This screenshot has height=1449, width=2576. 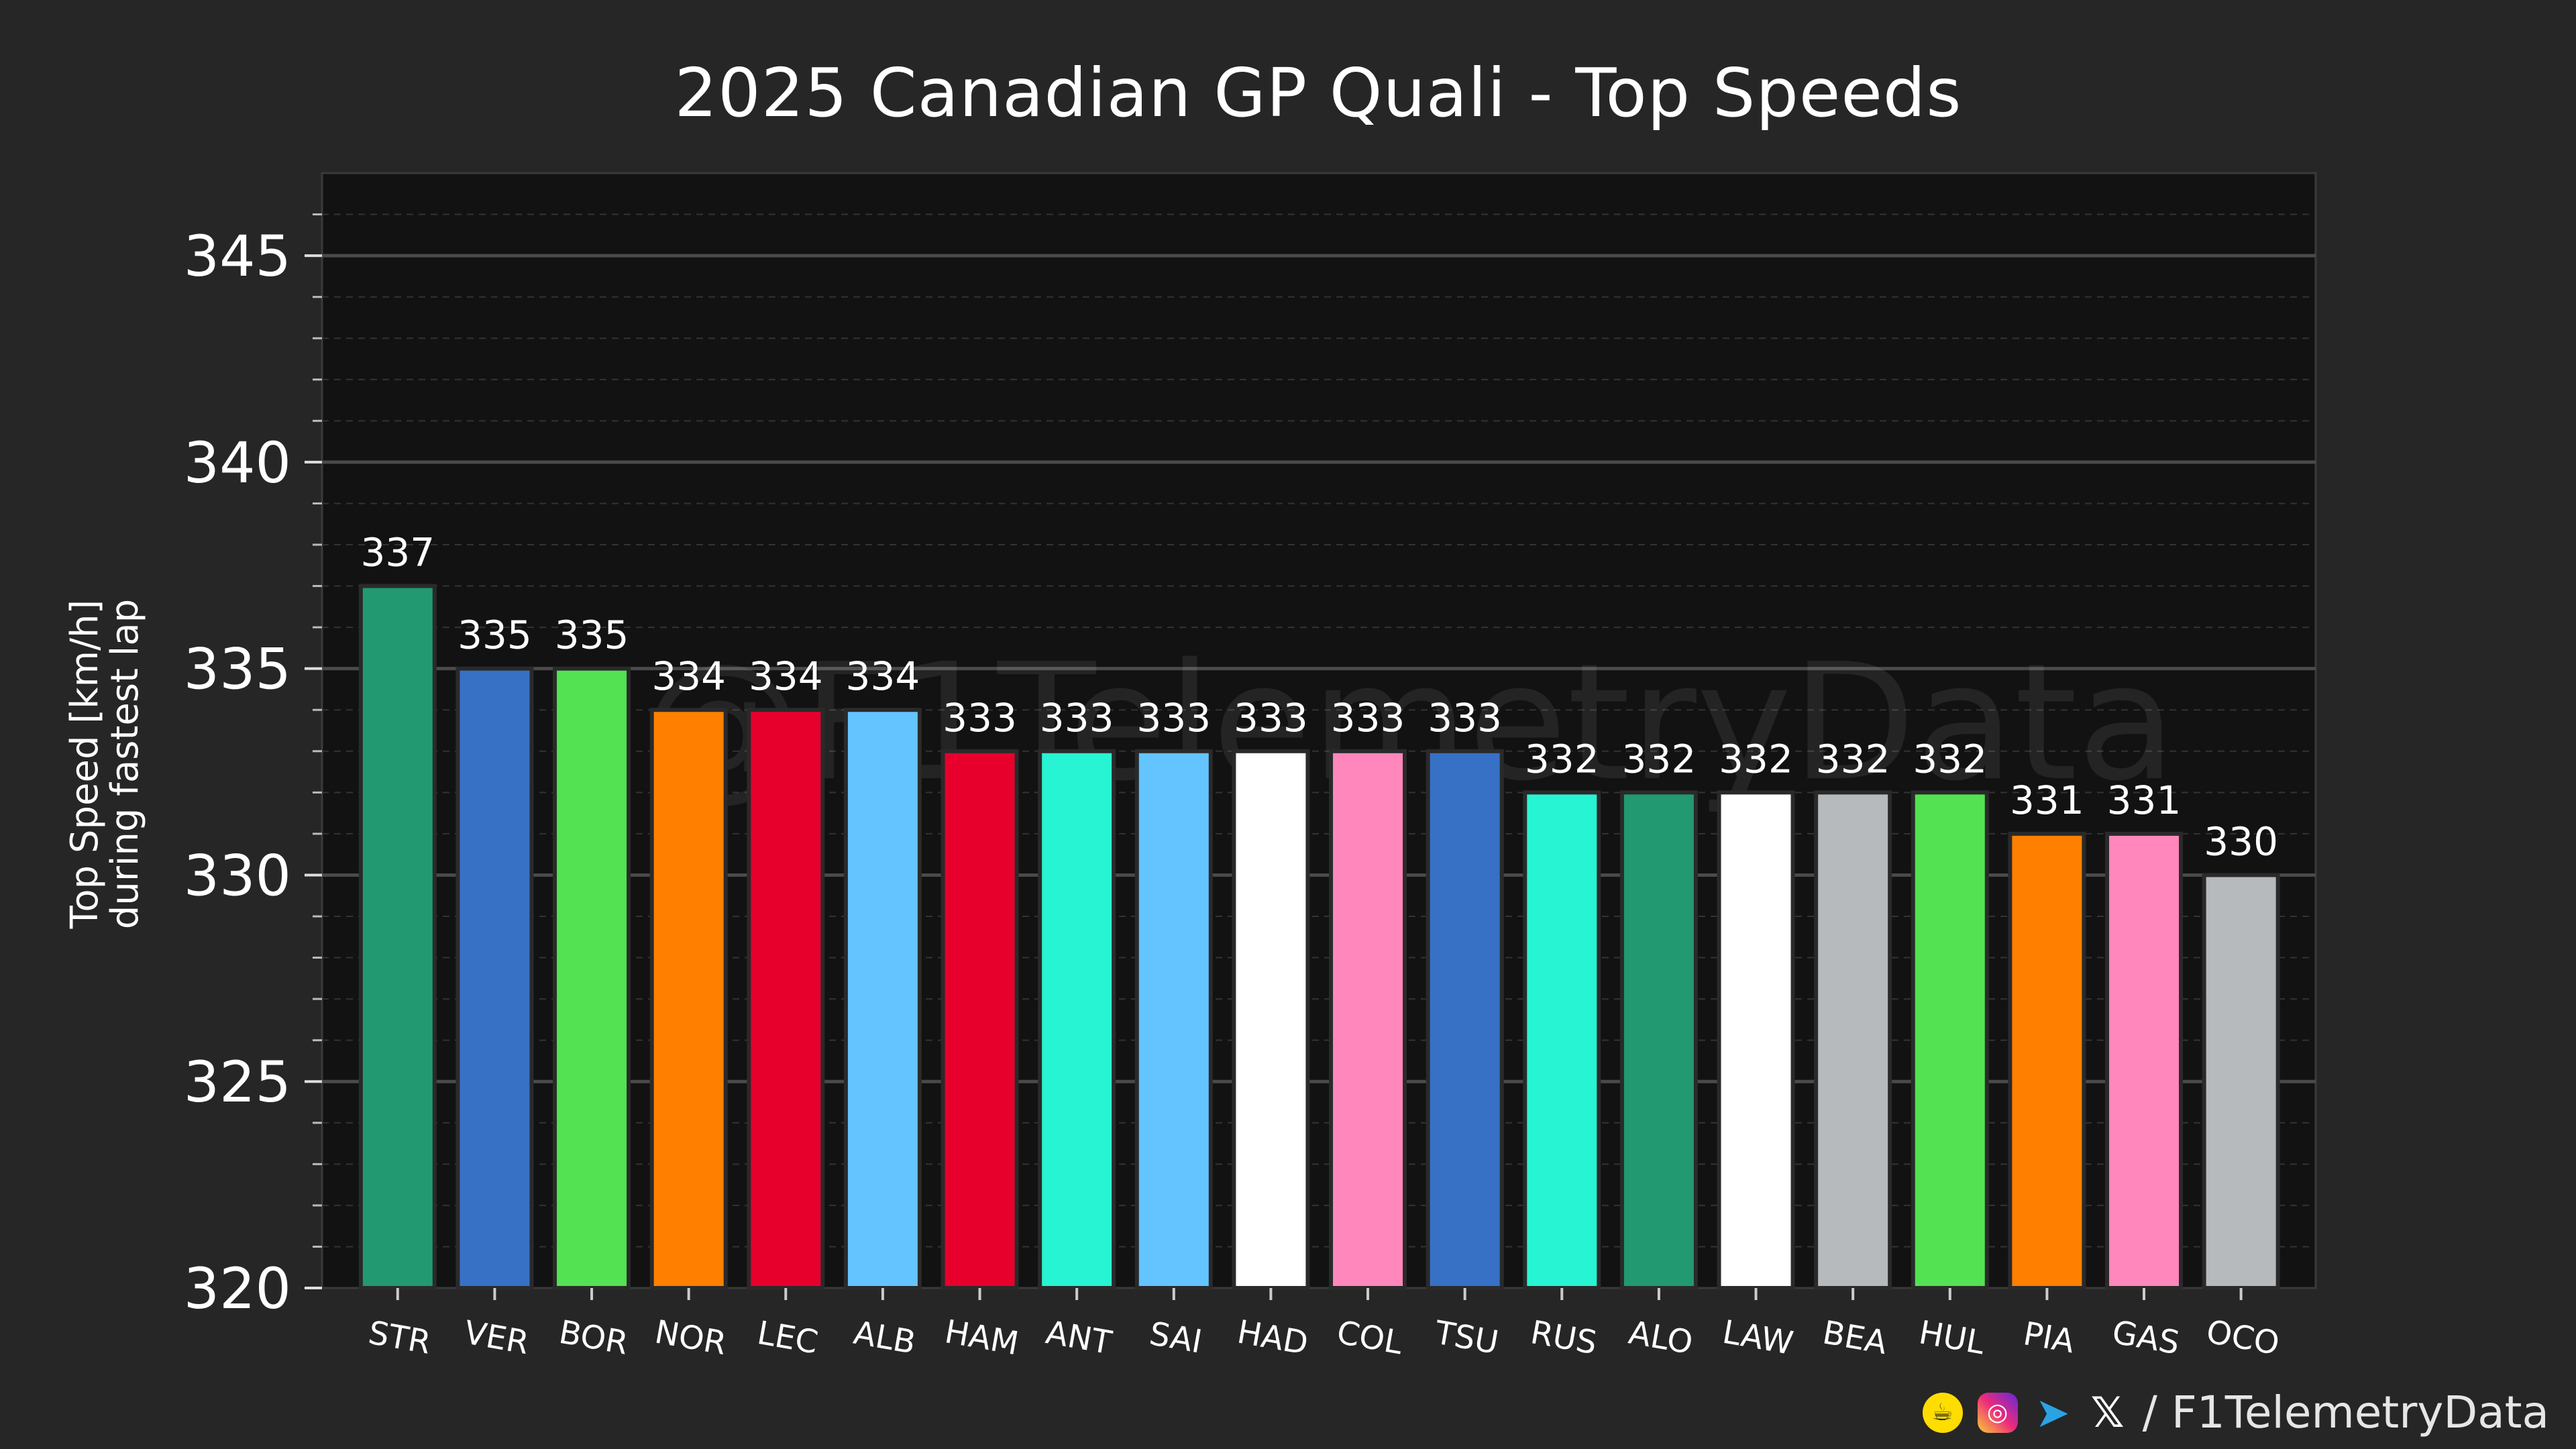 What do you see at coordinates (786, 999) in the screenshot?
I see `bar-lec` at bounding box center [786, 999].